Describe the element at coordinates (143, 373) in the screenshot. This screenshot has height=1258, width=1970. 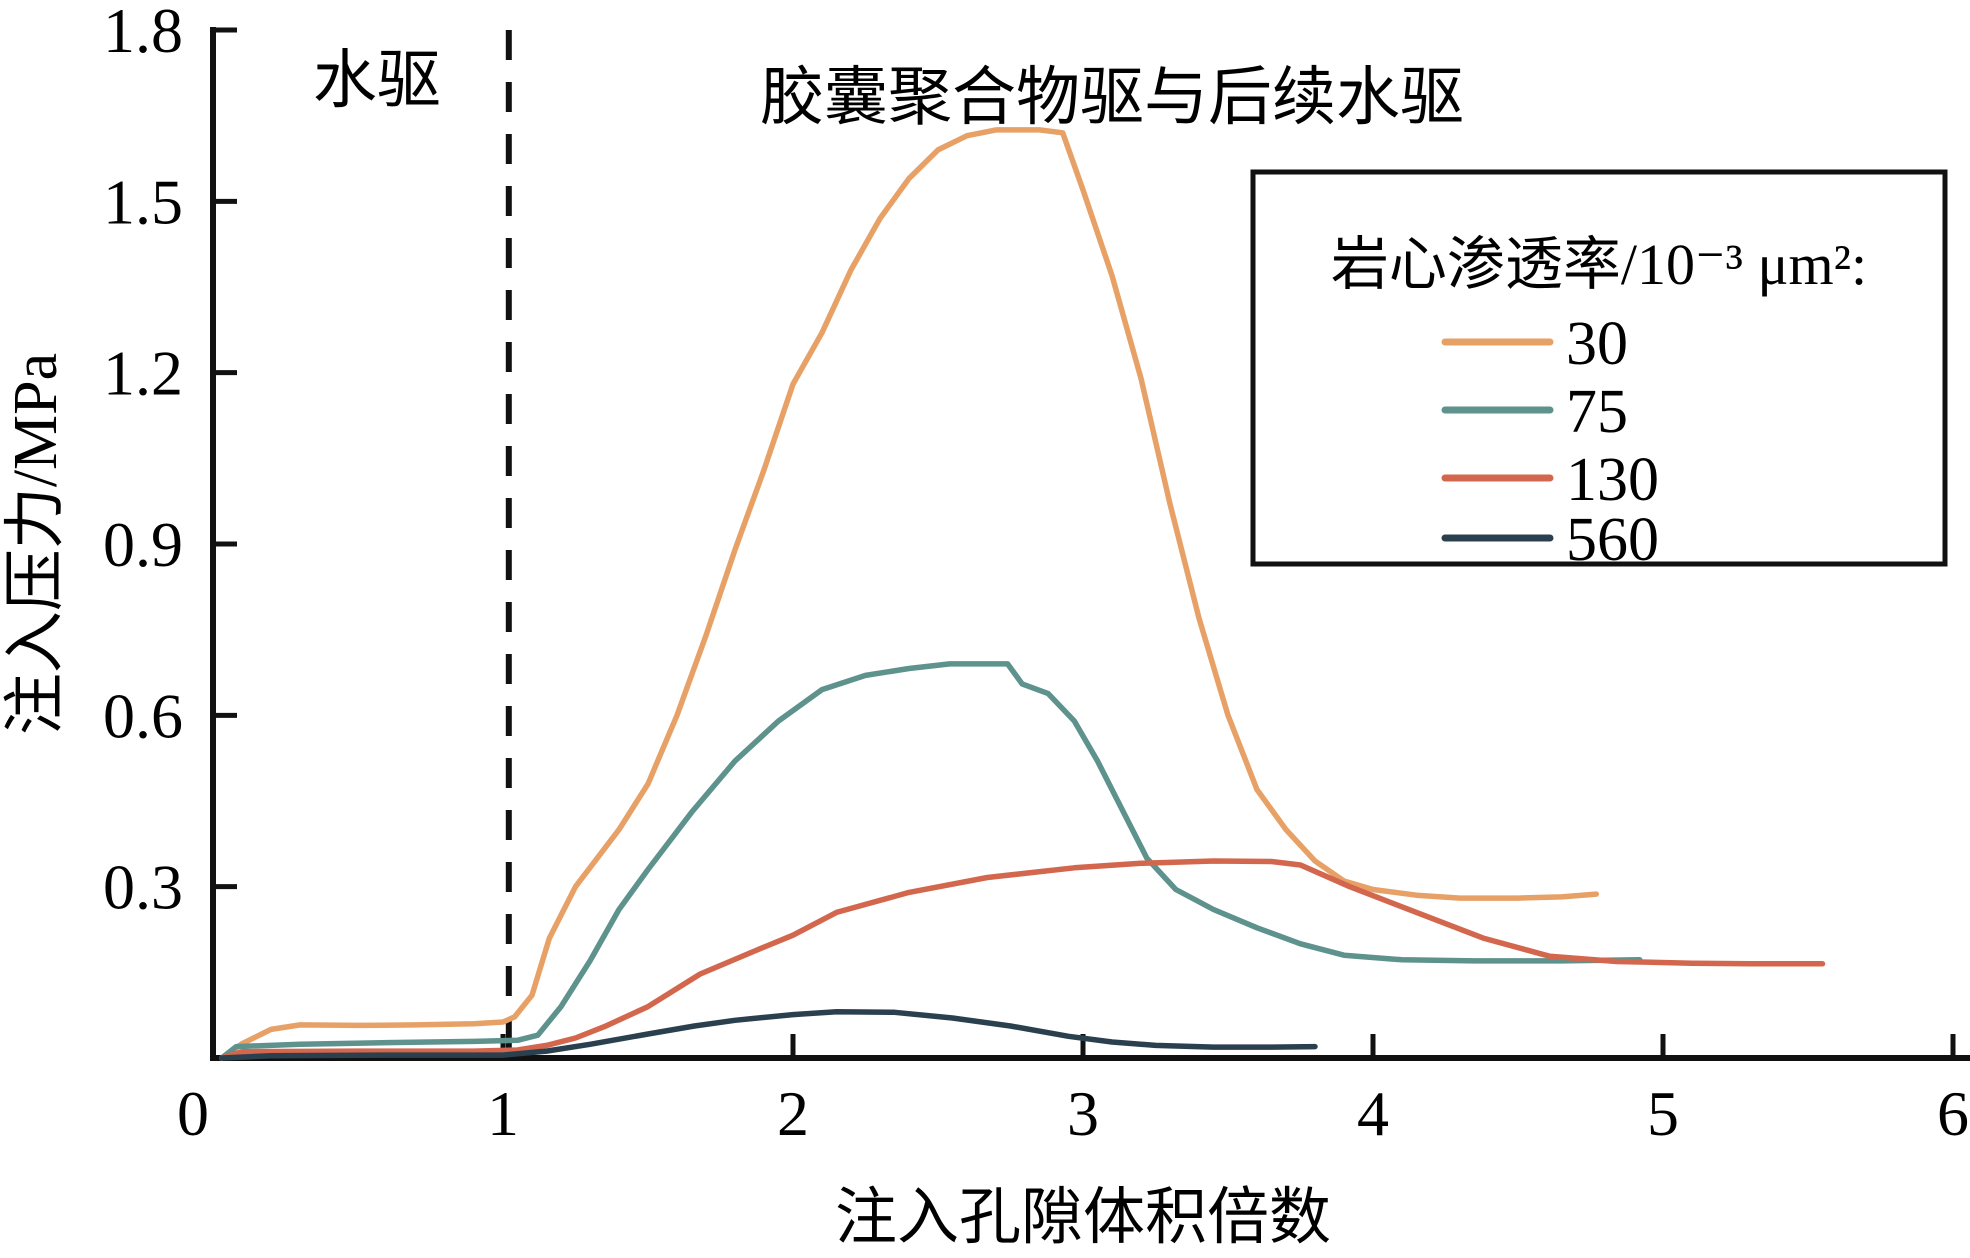
I see `y-tick-label: 1.2` at that location.